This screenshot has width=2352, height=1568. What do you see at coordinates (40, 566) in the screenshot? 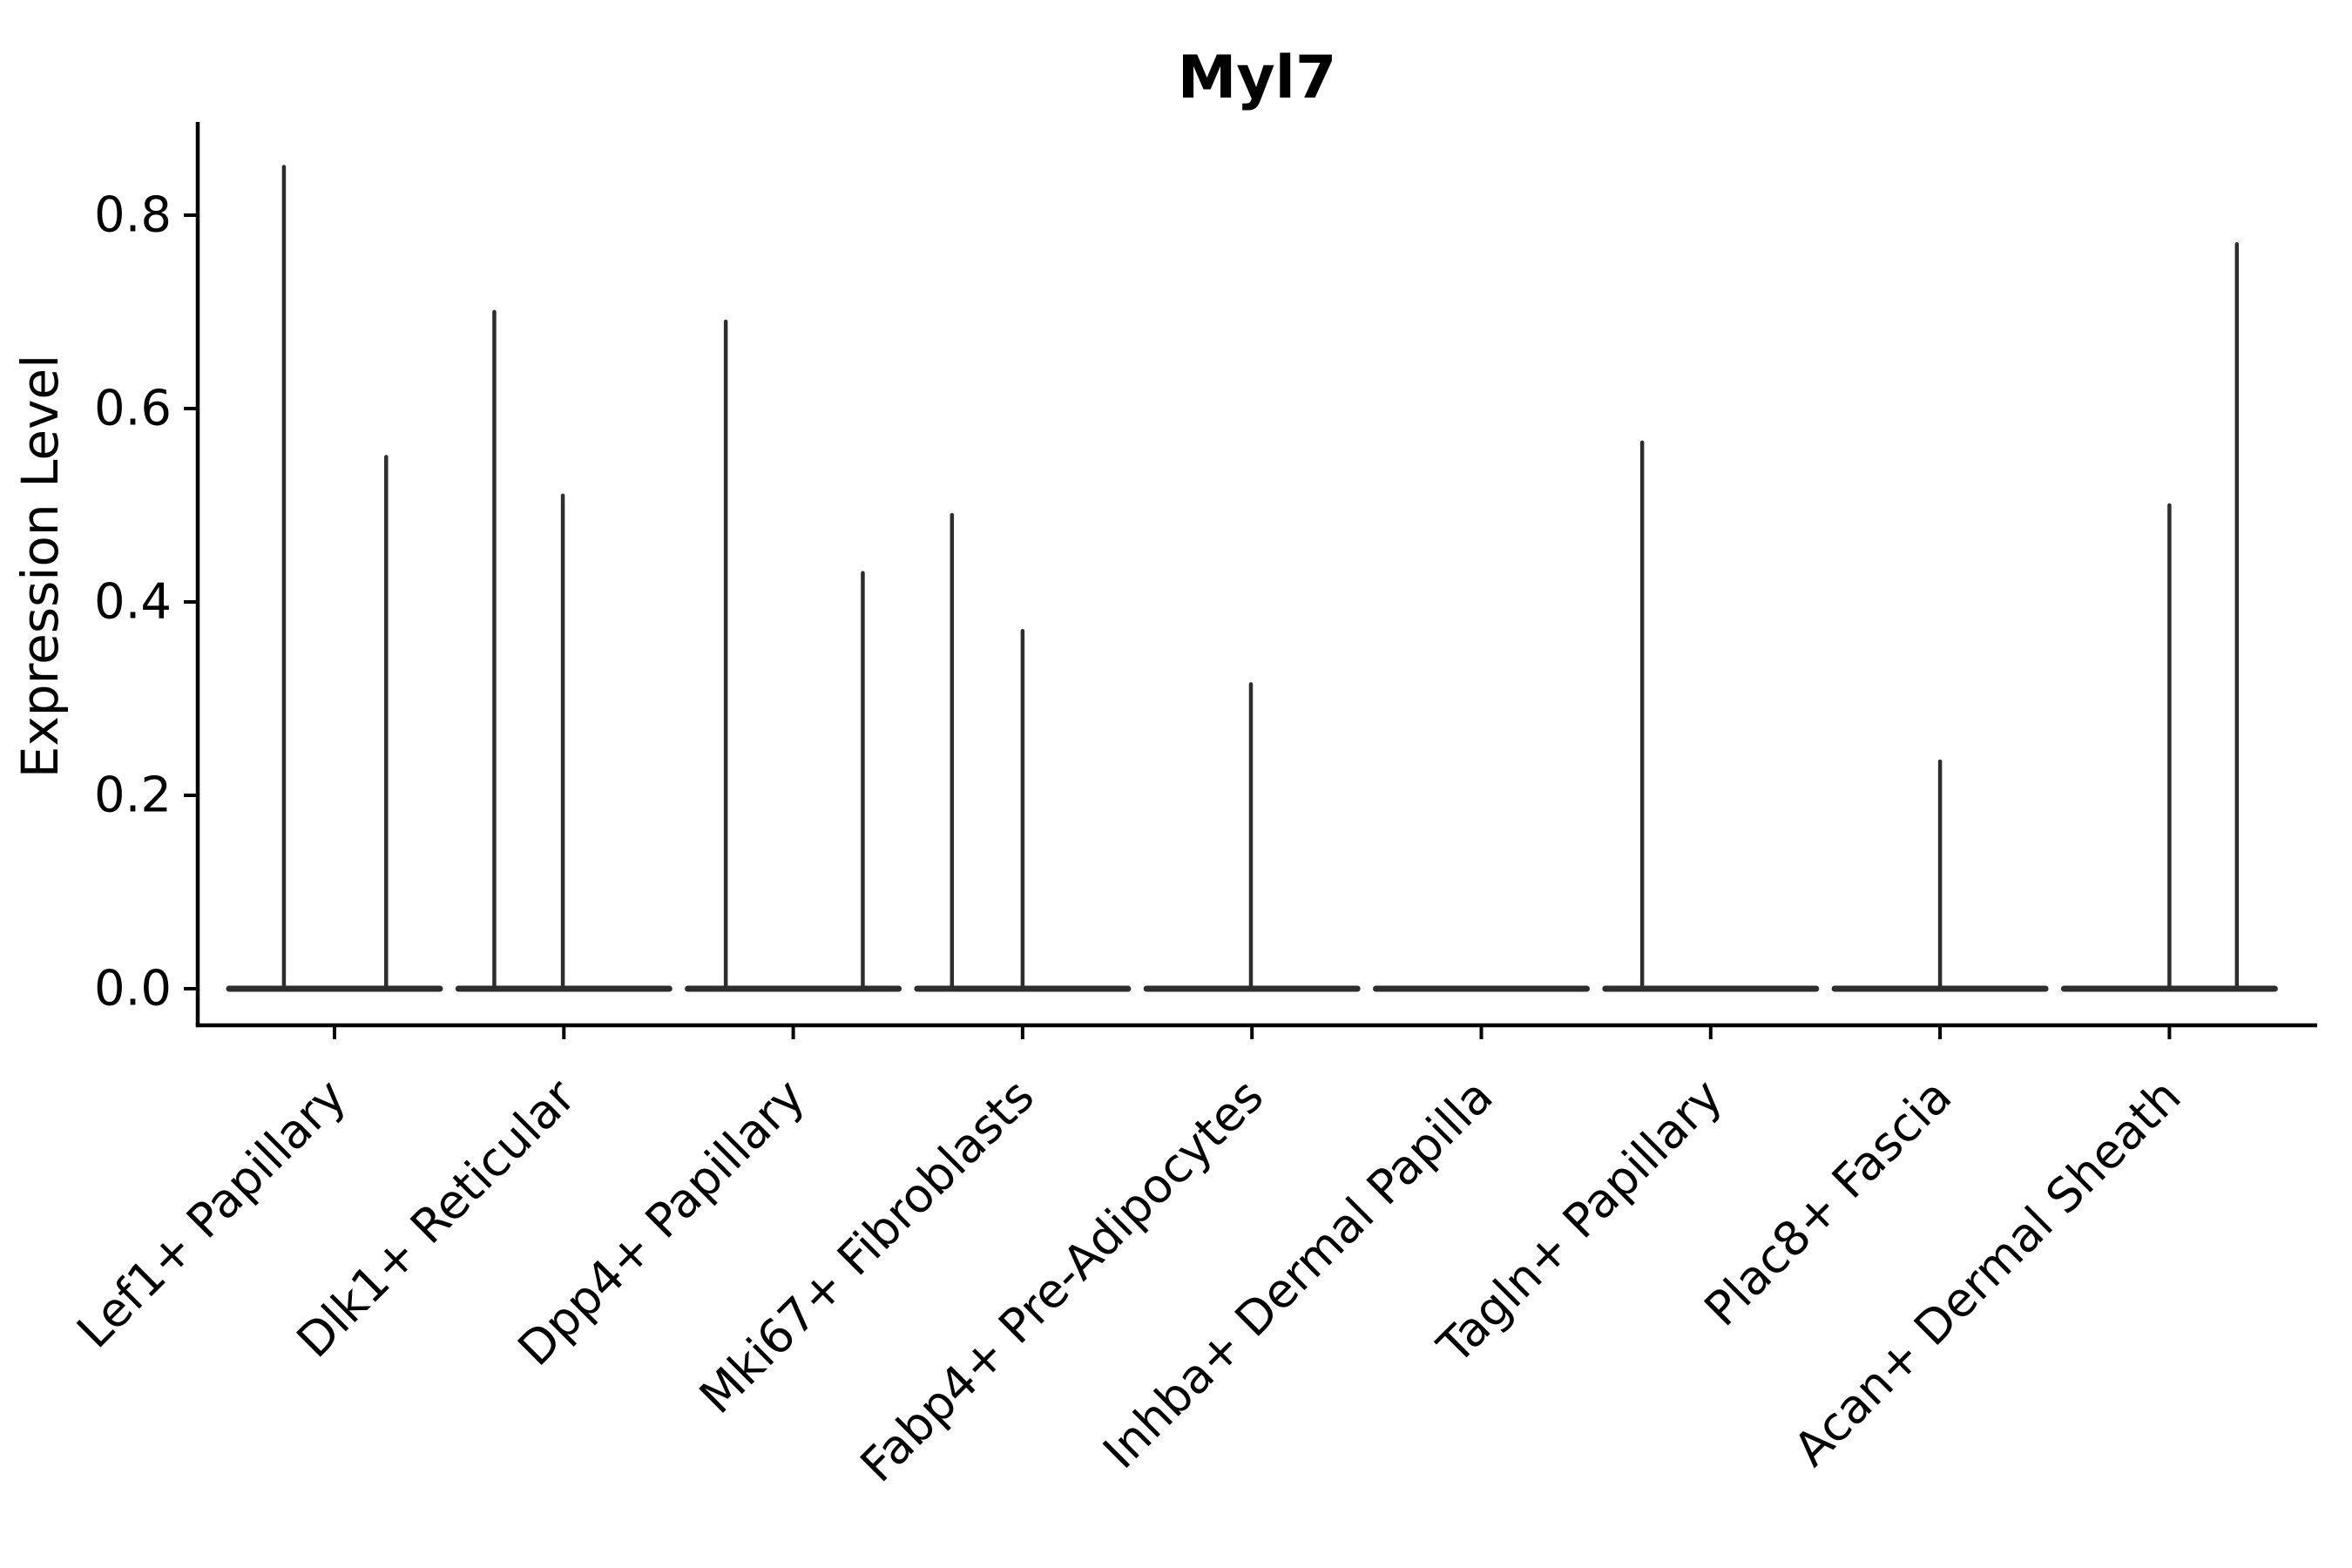
I see `y-axis-label: Expression Level` at bounding box center [40, 566].